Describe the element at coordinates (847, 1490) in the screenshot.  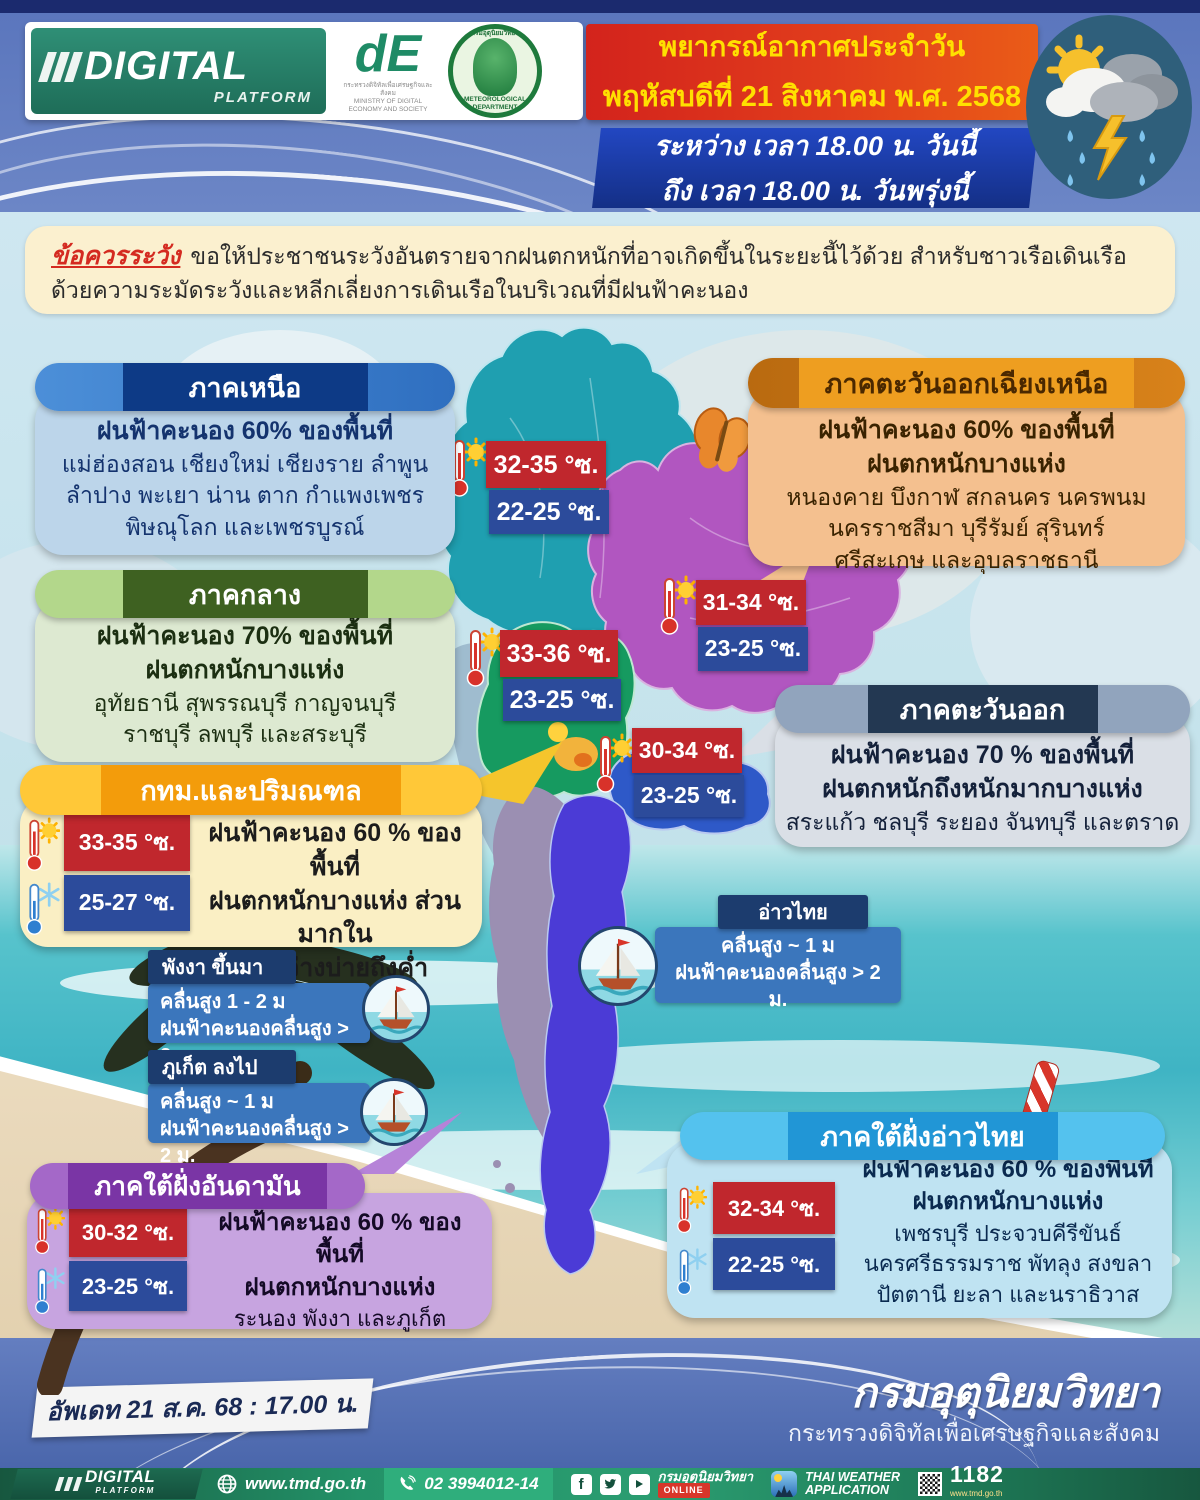
I see `app-label-line2: APPLICATION` at that location.